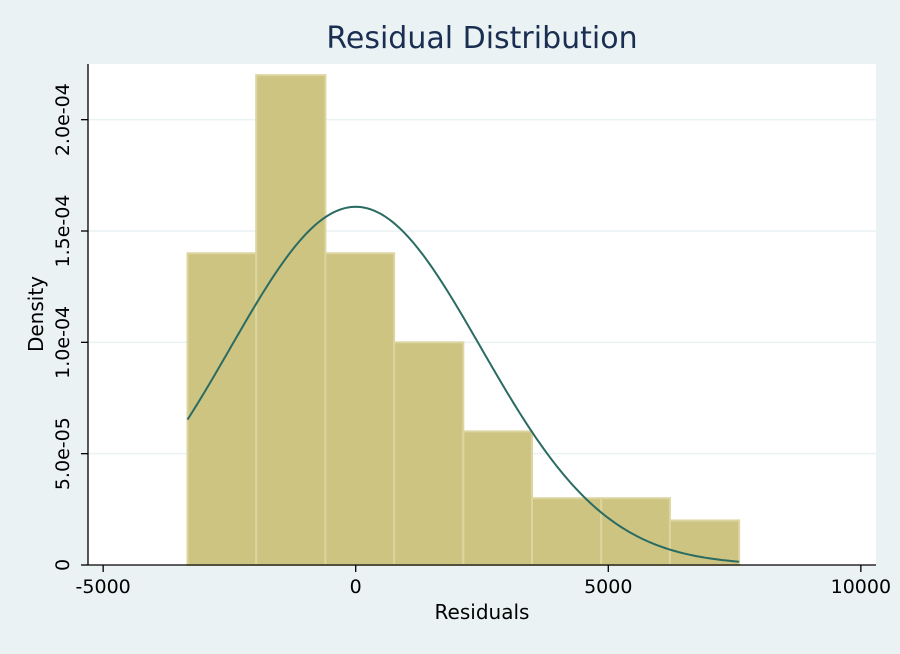 This screenshot has height=654, width=900. What do you see at coordinates (63, 453) in the screenshot?
I see `y-tick-label-1: 5.0e-05` at bounding box center [63, 453].